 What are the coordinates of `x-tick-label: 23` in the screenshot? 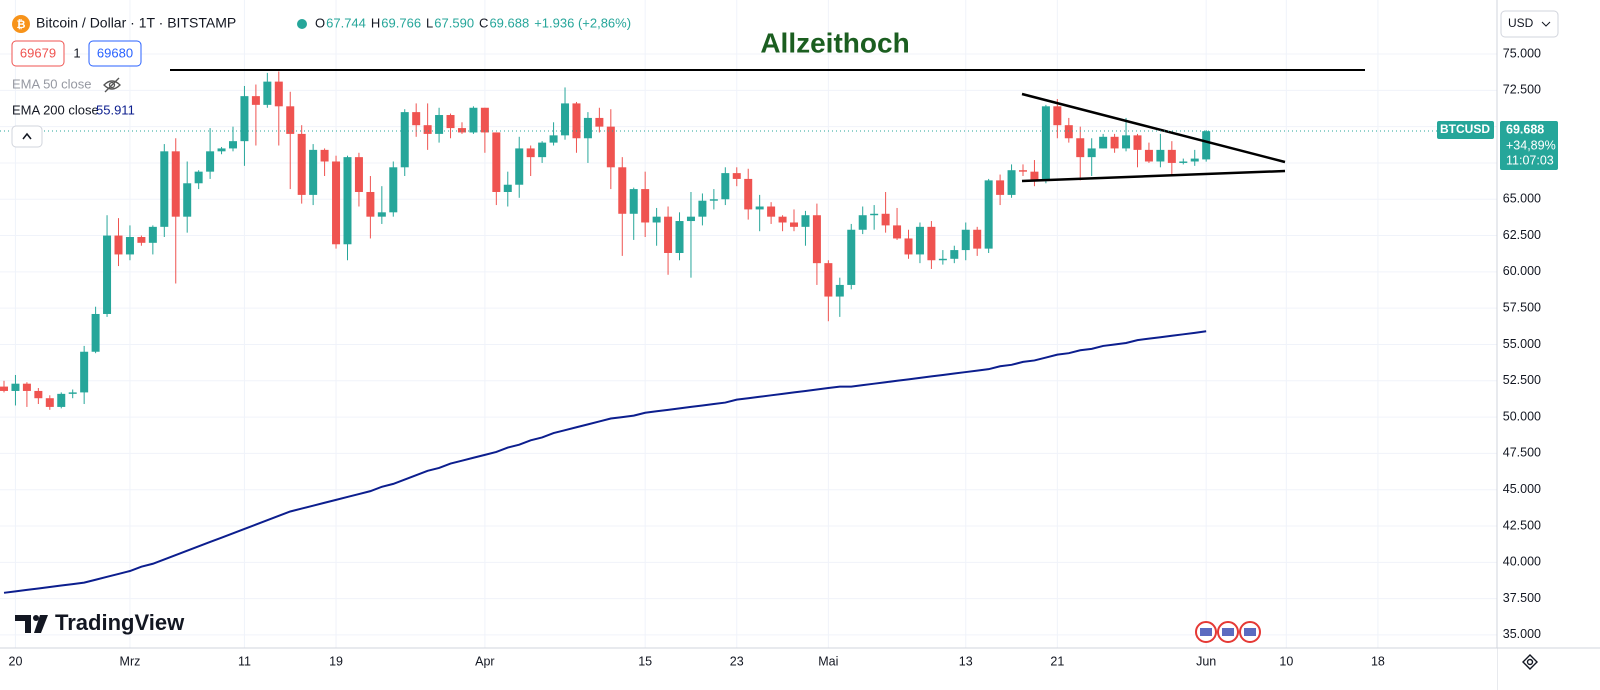 It's located at (737, 661).